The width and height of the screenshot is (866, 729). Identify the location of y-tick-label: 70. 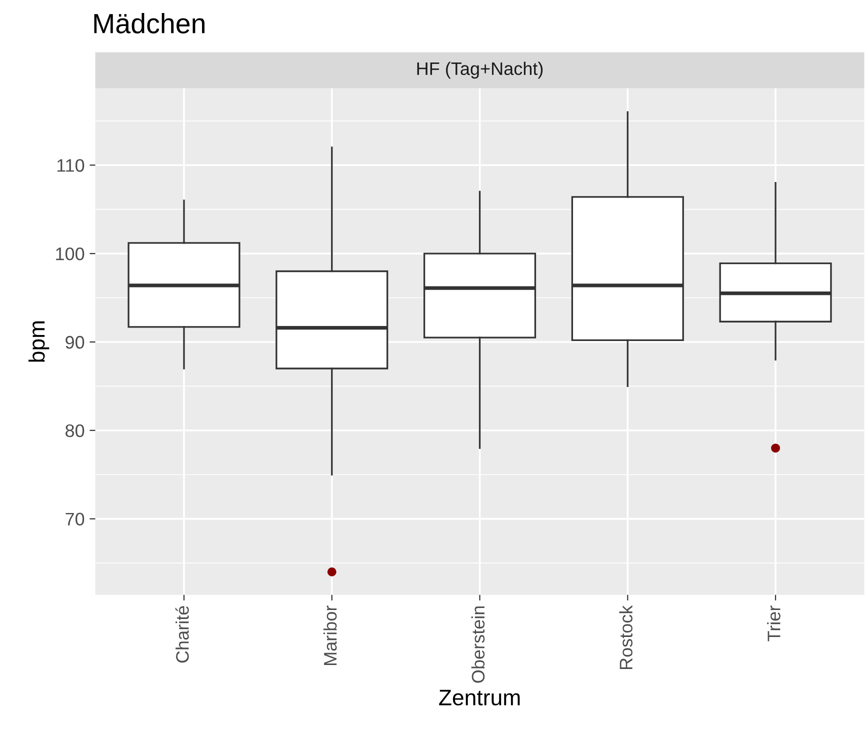
(75, 519).